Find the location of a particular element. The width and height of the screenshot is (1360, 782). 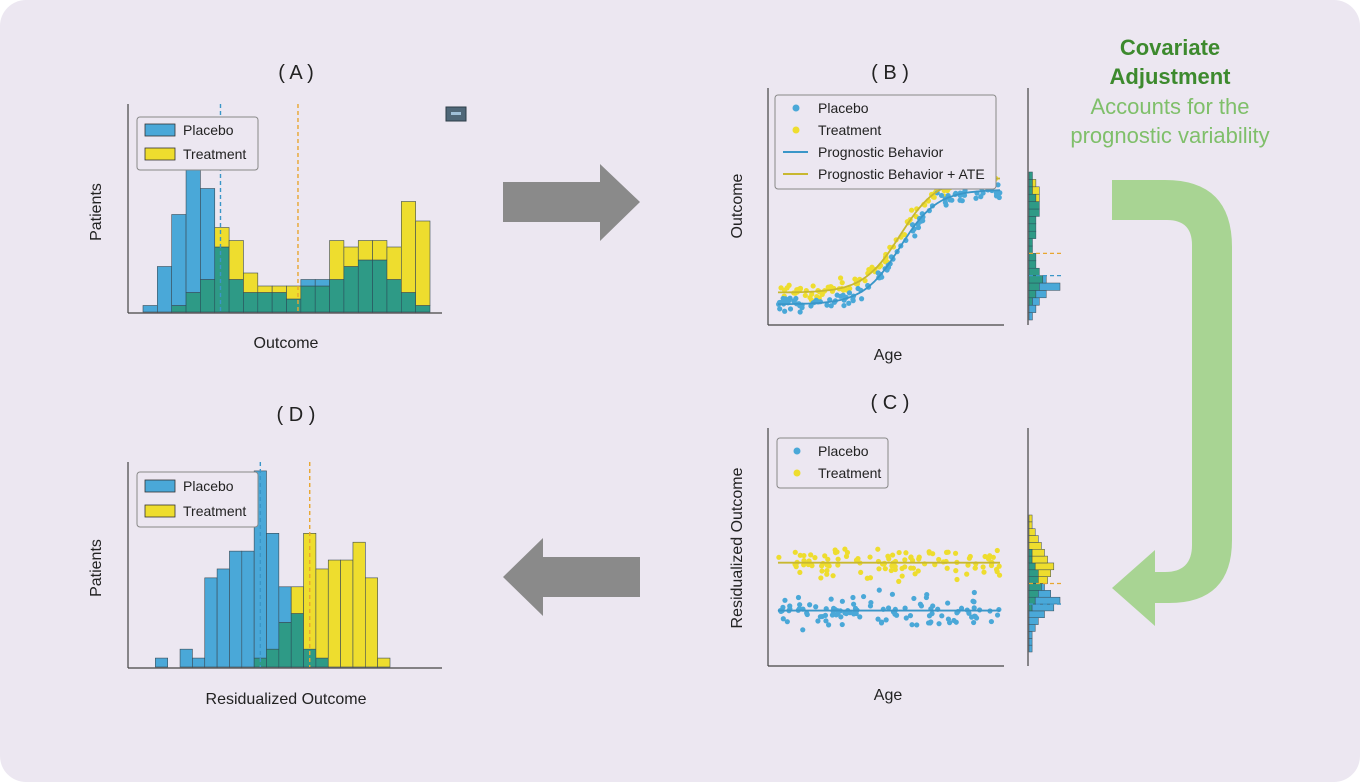

panel-d-plot is located at coordinates (273, 565).